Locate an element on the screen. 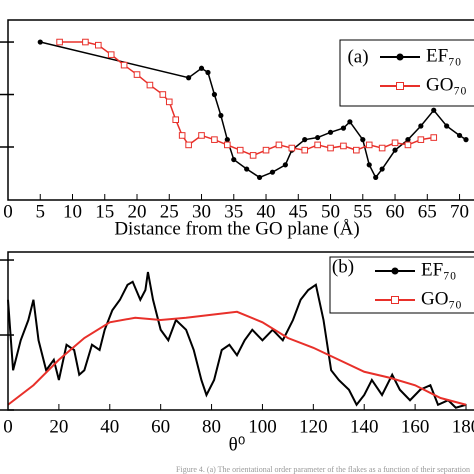 The height and width of the screenshot is (474, 474). x-tick-label: 70 is located at coordinates (459, 211).